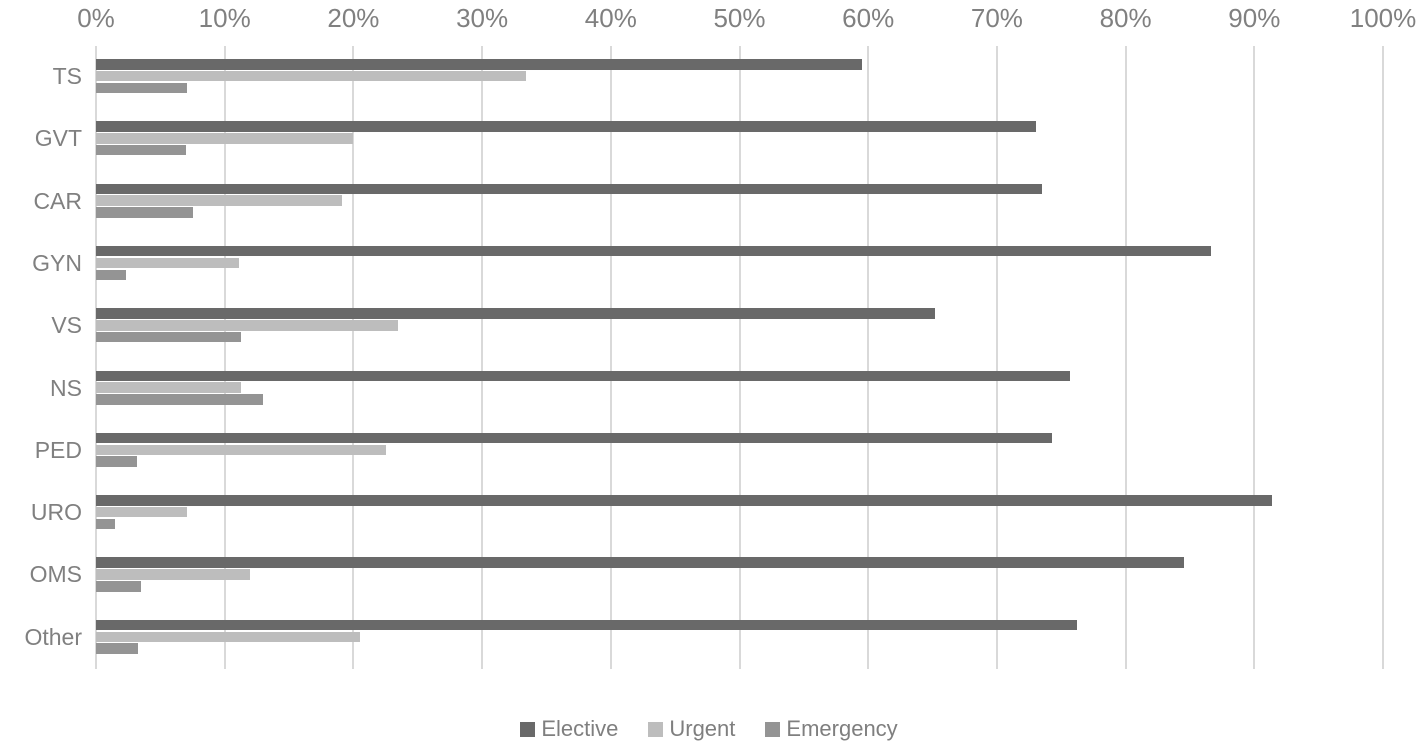 Image resolution: width=1418 pixels, height=747 pixels. I want to click on category-label-vs: VS, so click(66, 325).